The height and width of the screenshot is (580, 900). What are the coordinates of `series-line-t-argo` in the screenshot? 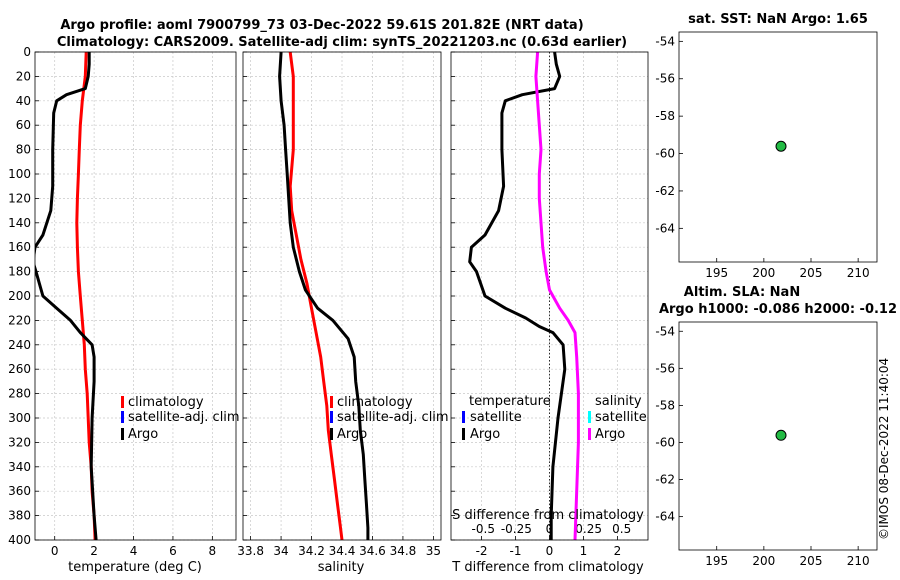 It's located at (517, 296).